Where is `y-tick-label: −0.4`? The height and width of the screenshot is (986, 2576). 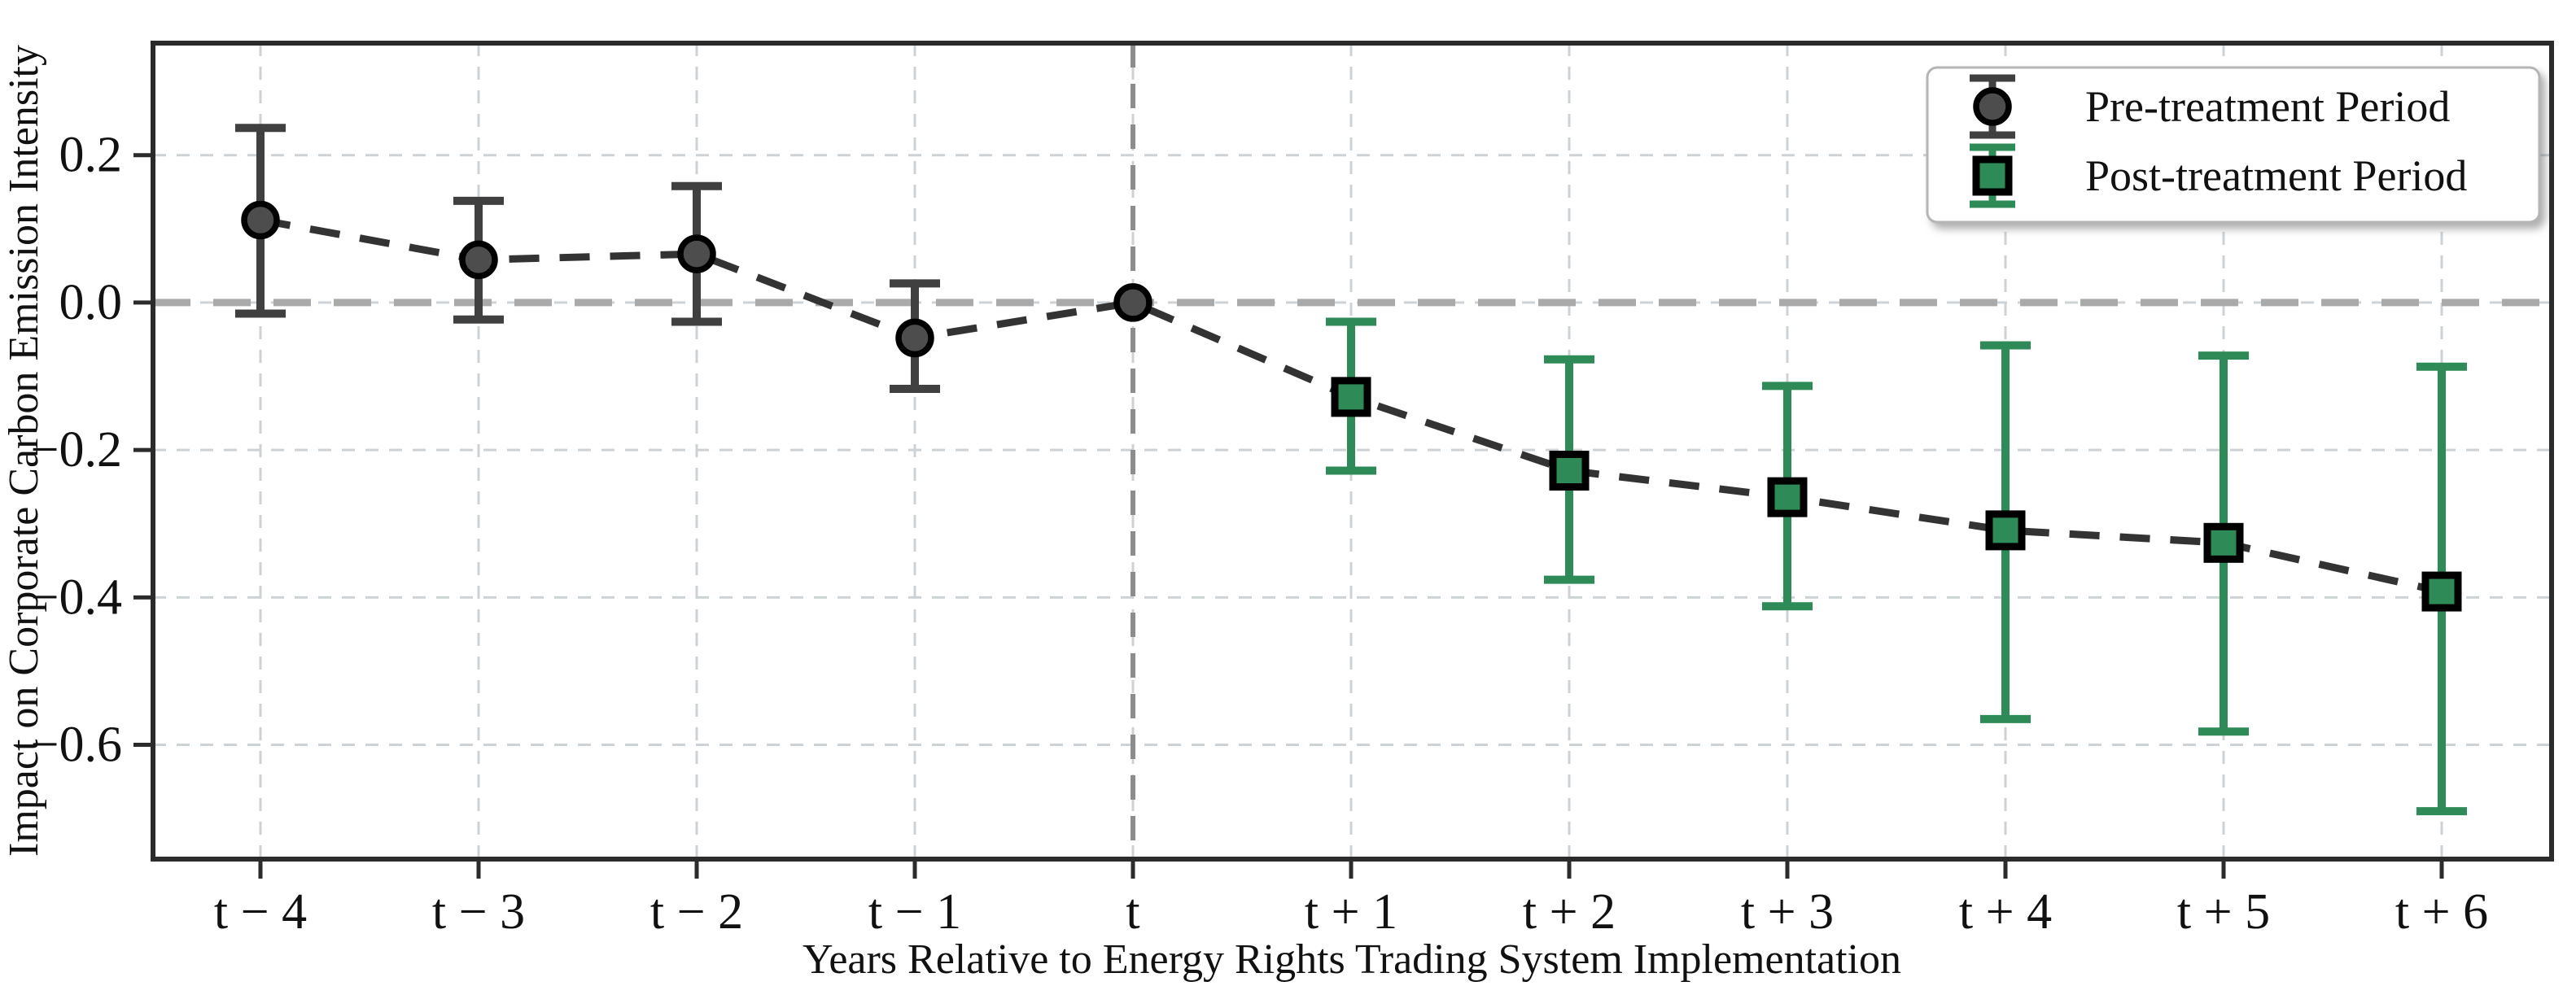 y-tick-label: −0.4 is located at coordinates (76, 597).